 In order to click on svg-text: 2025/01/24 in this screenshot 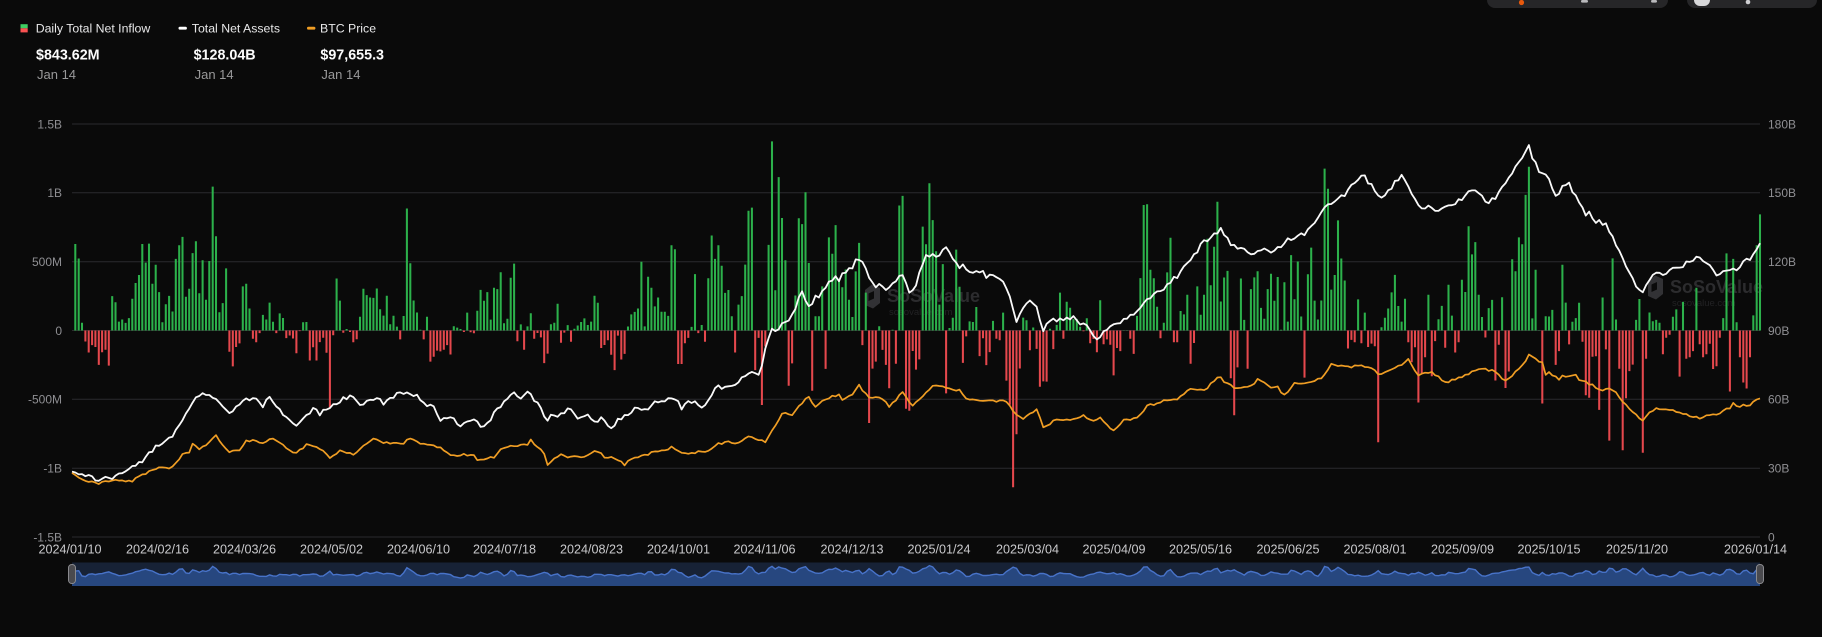, I will do `click(938, 550)`.